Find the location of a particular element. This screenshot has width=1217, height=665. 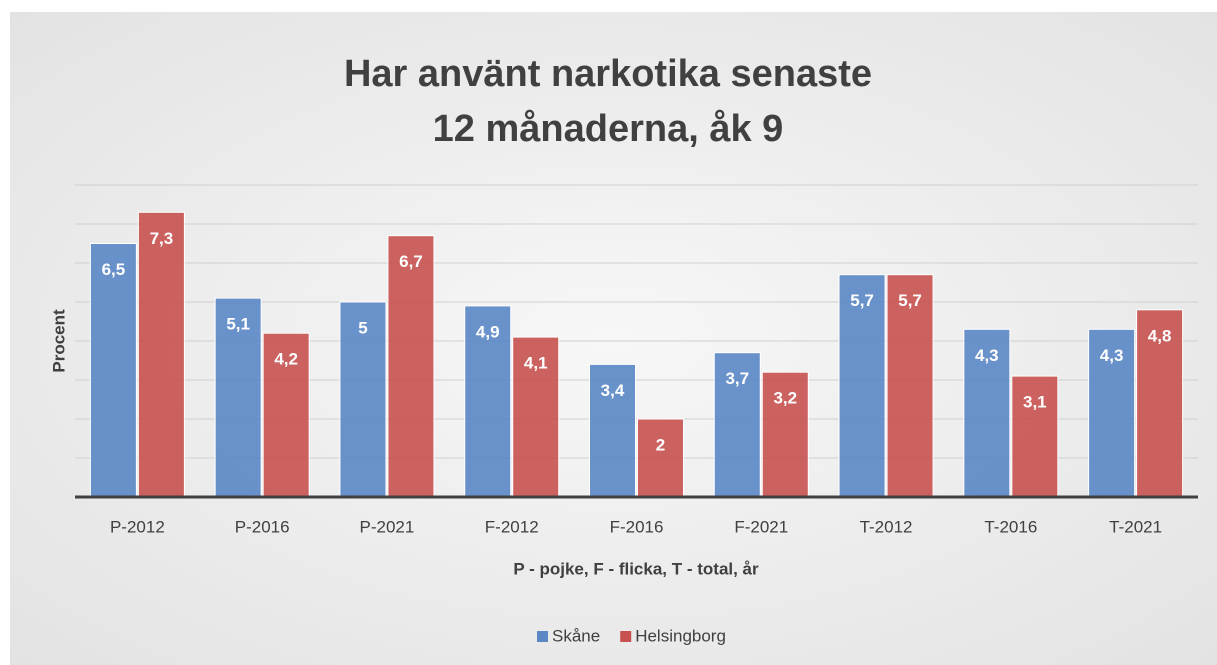

data-label: 3,2 is located at coordinates (785, 398).